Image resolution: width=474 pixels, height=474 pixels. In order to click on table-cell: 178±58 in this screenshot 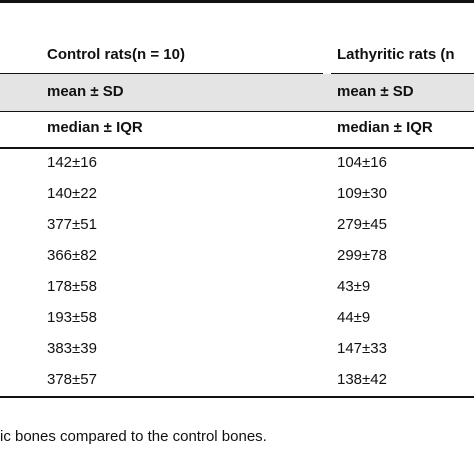, I will do `click(72, 286)`.